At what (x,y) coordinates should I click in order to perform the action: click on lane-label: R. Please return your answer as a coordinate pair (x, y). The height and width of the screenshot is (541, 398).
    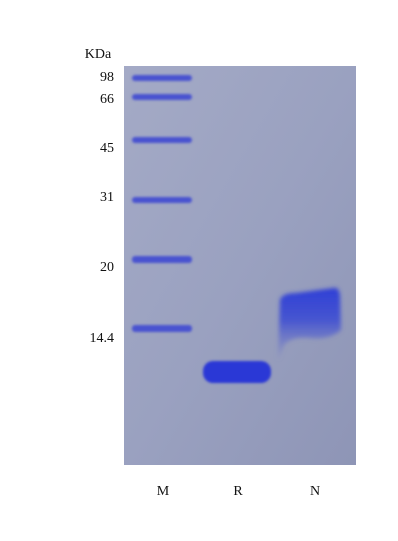
    Looking at the image, I should click on (238, 491).